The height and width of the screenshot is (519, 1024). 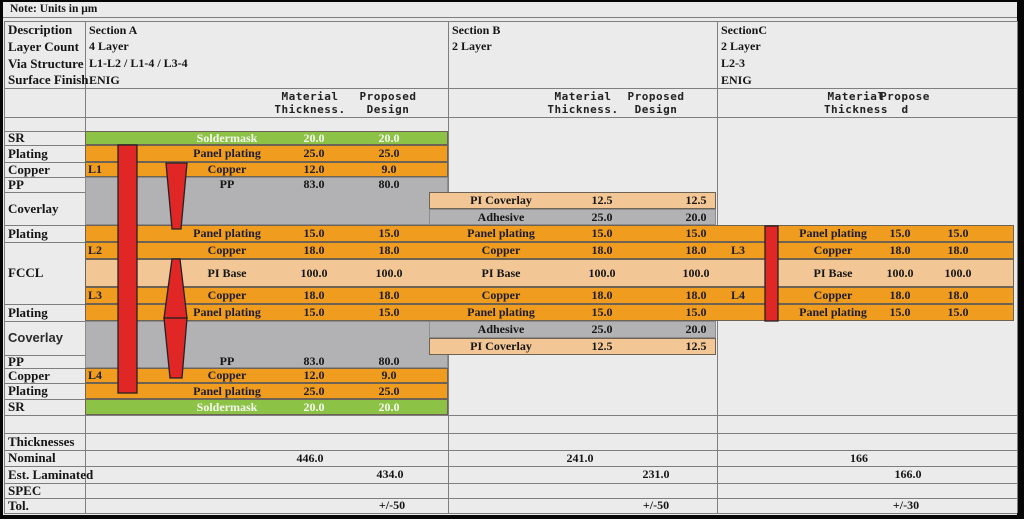 What do you see at coordinates (696, 250) in the screenshot?
I see `flex1-b-prop: 18.0` at bounding box center [696, 250].